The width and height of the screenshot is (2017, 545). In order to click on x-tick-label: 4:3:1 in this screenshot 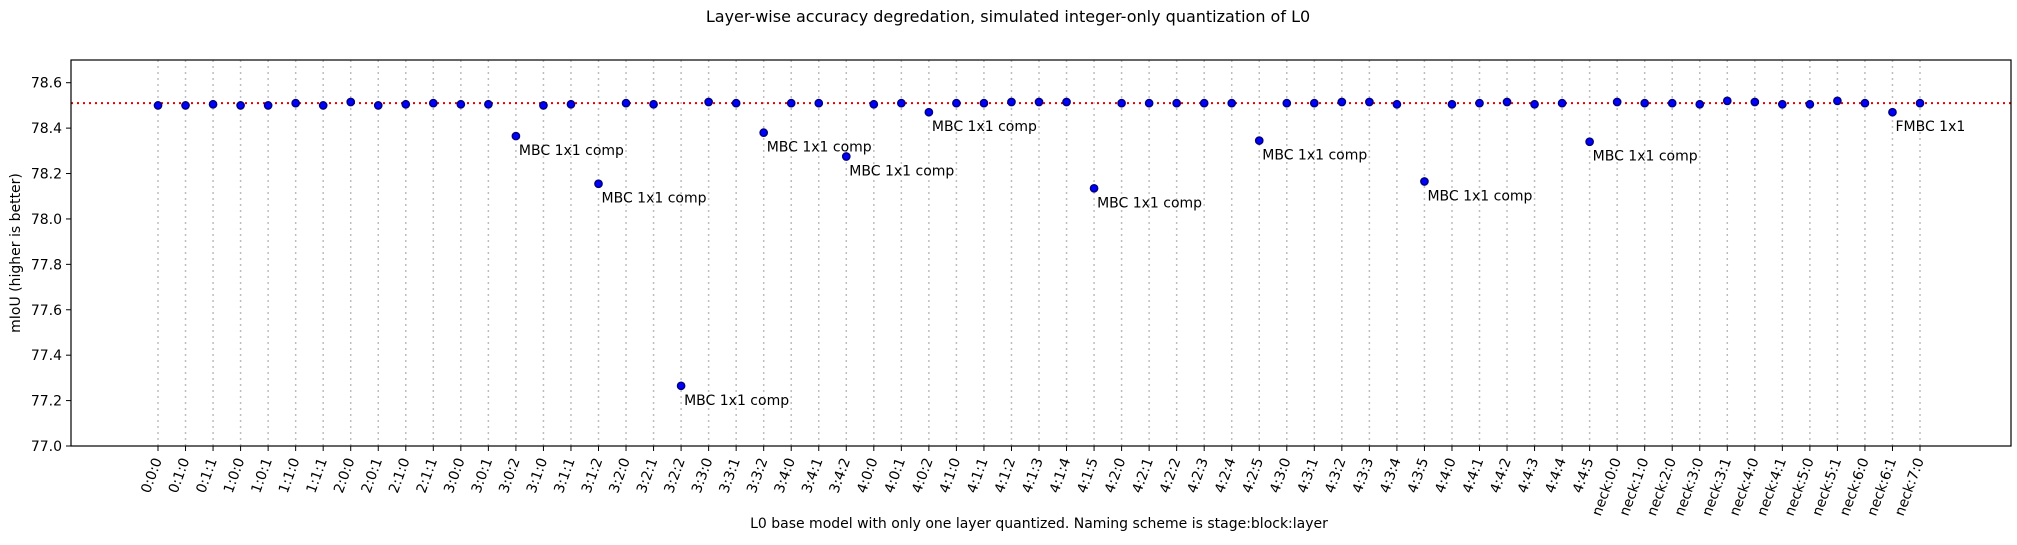, I will do `click(1308, 475)`.